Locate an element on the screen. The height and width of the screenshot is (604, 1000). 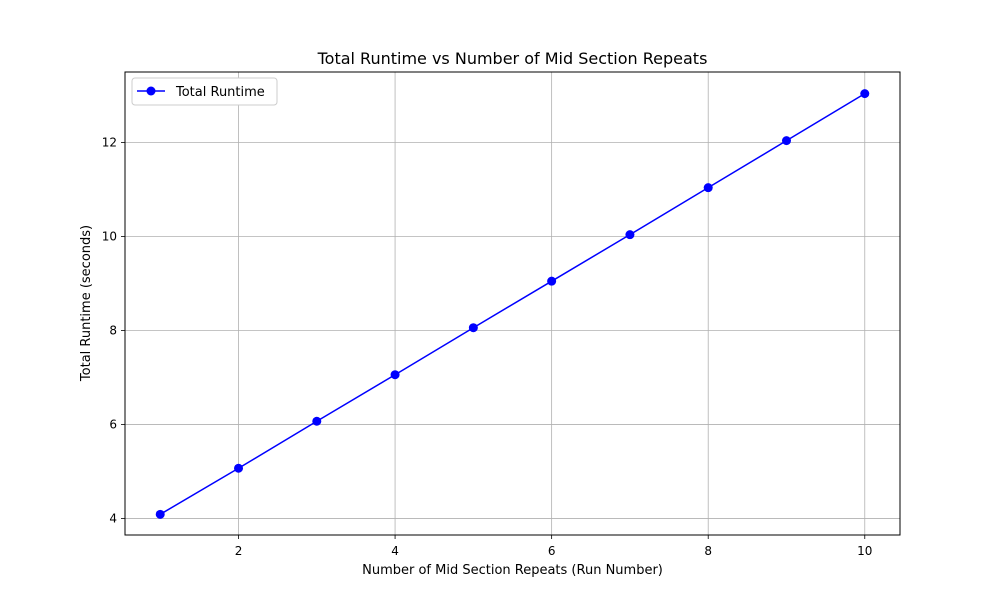
y-axis-label: Total Runtime (seconds) is located at coordinates (86, 303).